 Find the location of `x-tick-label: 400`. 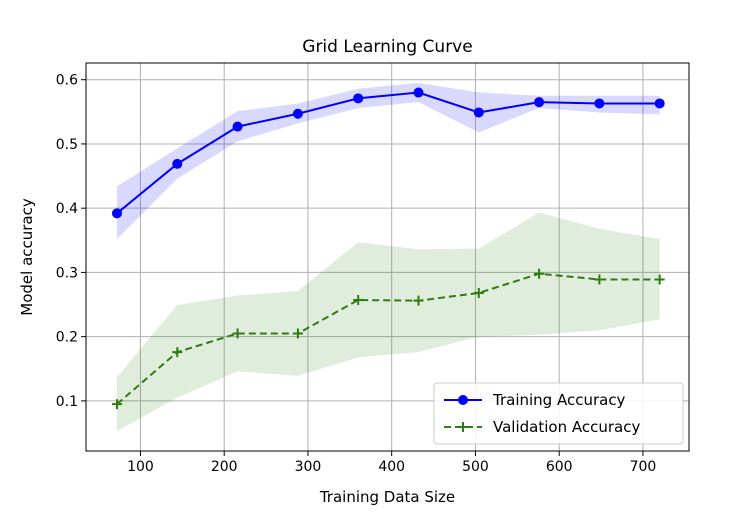

x-tick-label: 400 is located at coordinates (391, 467).